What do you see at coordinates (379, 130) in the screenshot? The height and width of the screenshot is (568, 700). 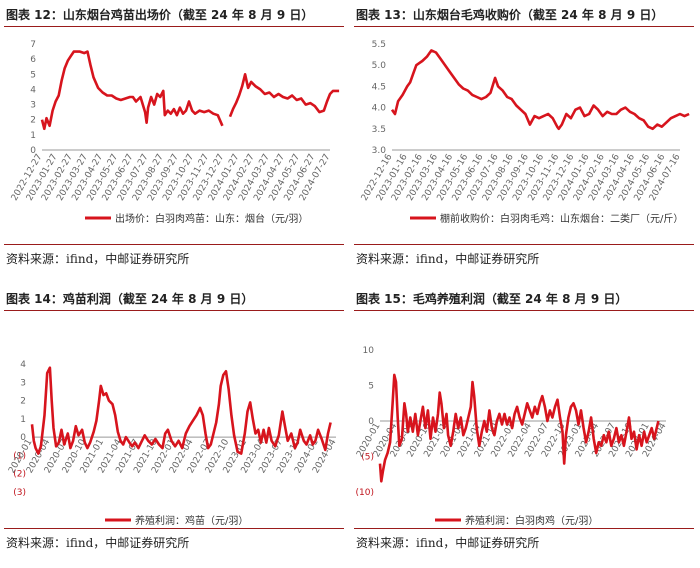 I see `y-tick-label: 3.5` at bounding box center [379, 130].